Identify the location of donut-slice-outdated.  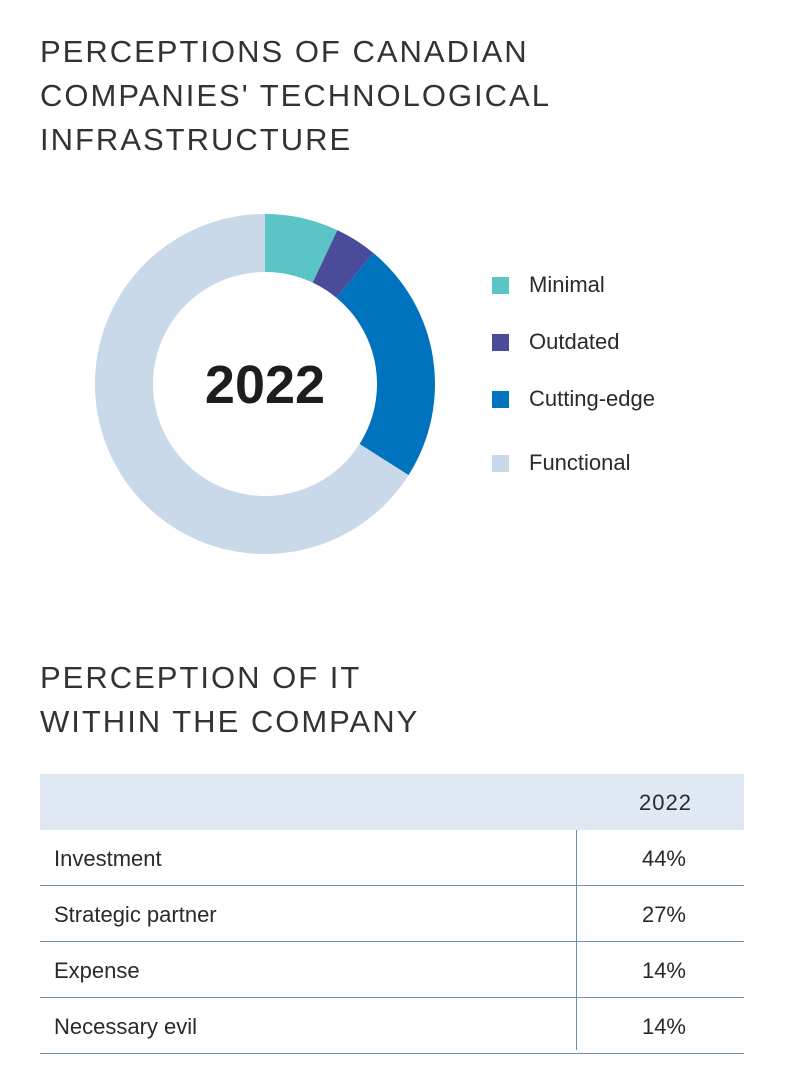
(343, 264).